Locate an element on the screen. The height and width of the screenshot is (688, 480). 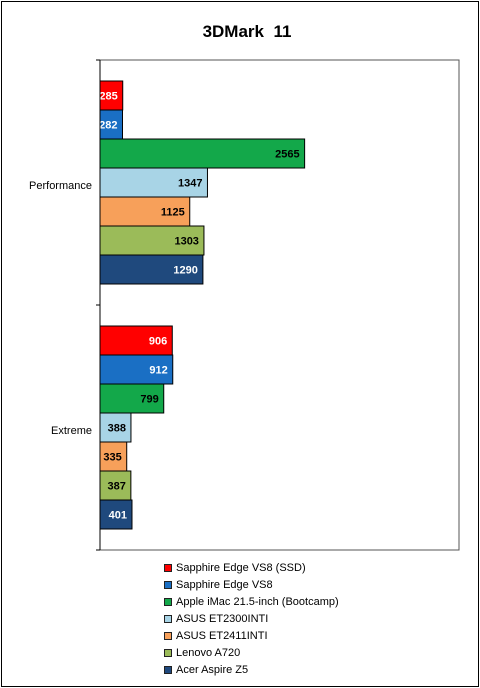
chart-title: 3DMark 11 is located at coordinates (247, 31).